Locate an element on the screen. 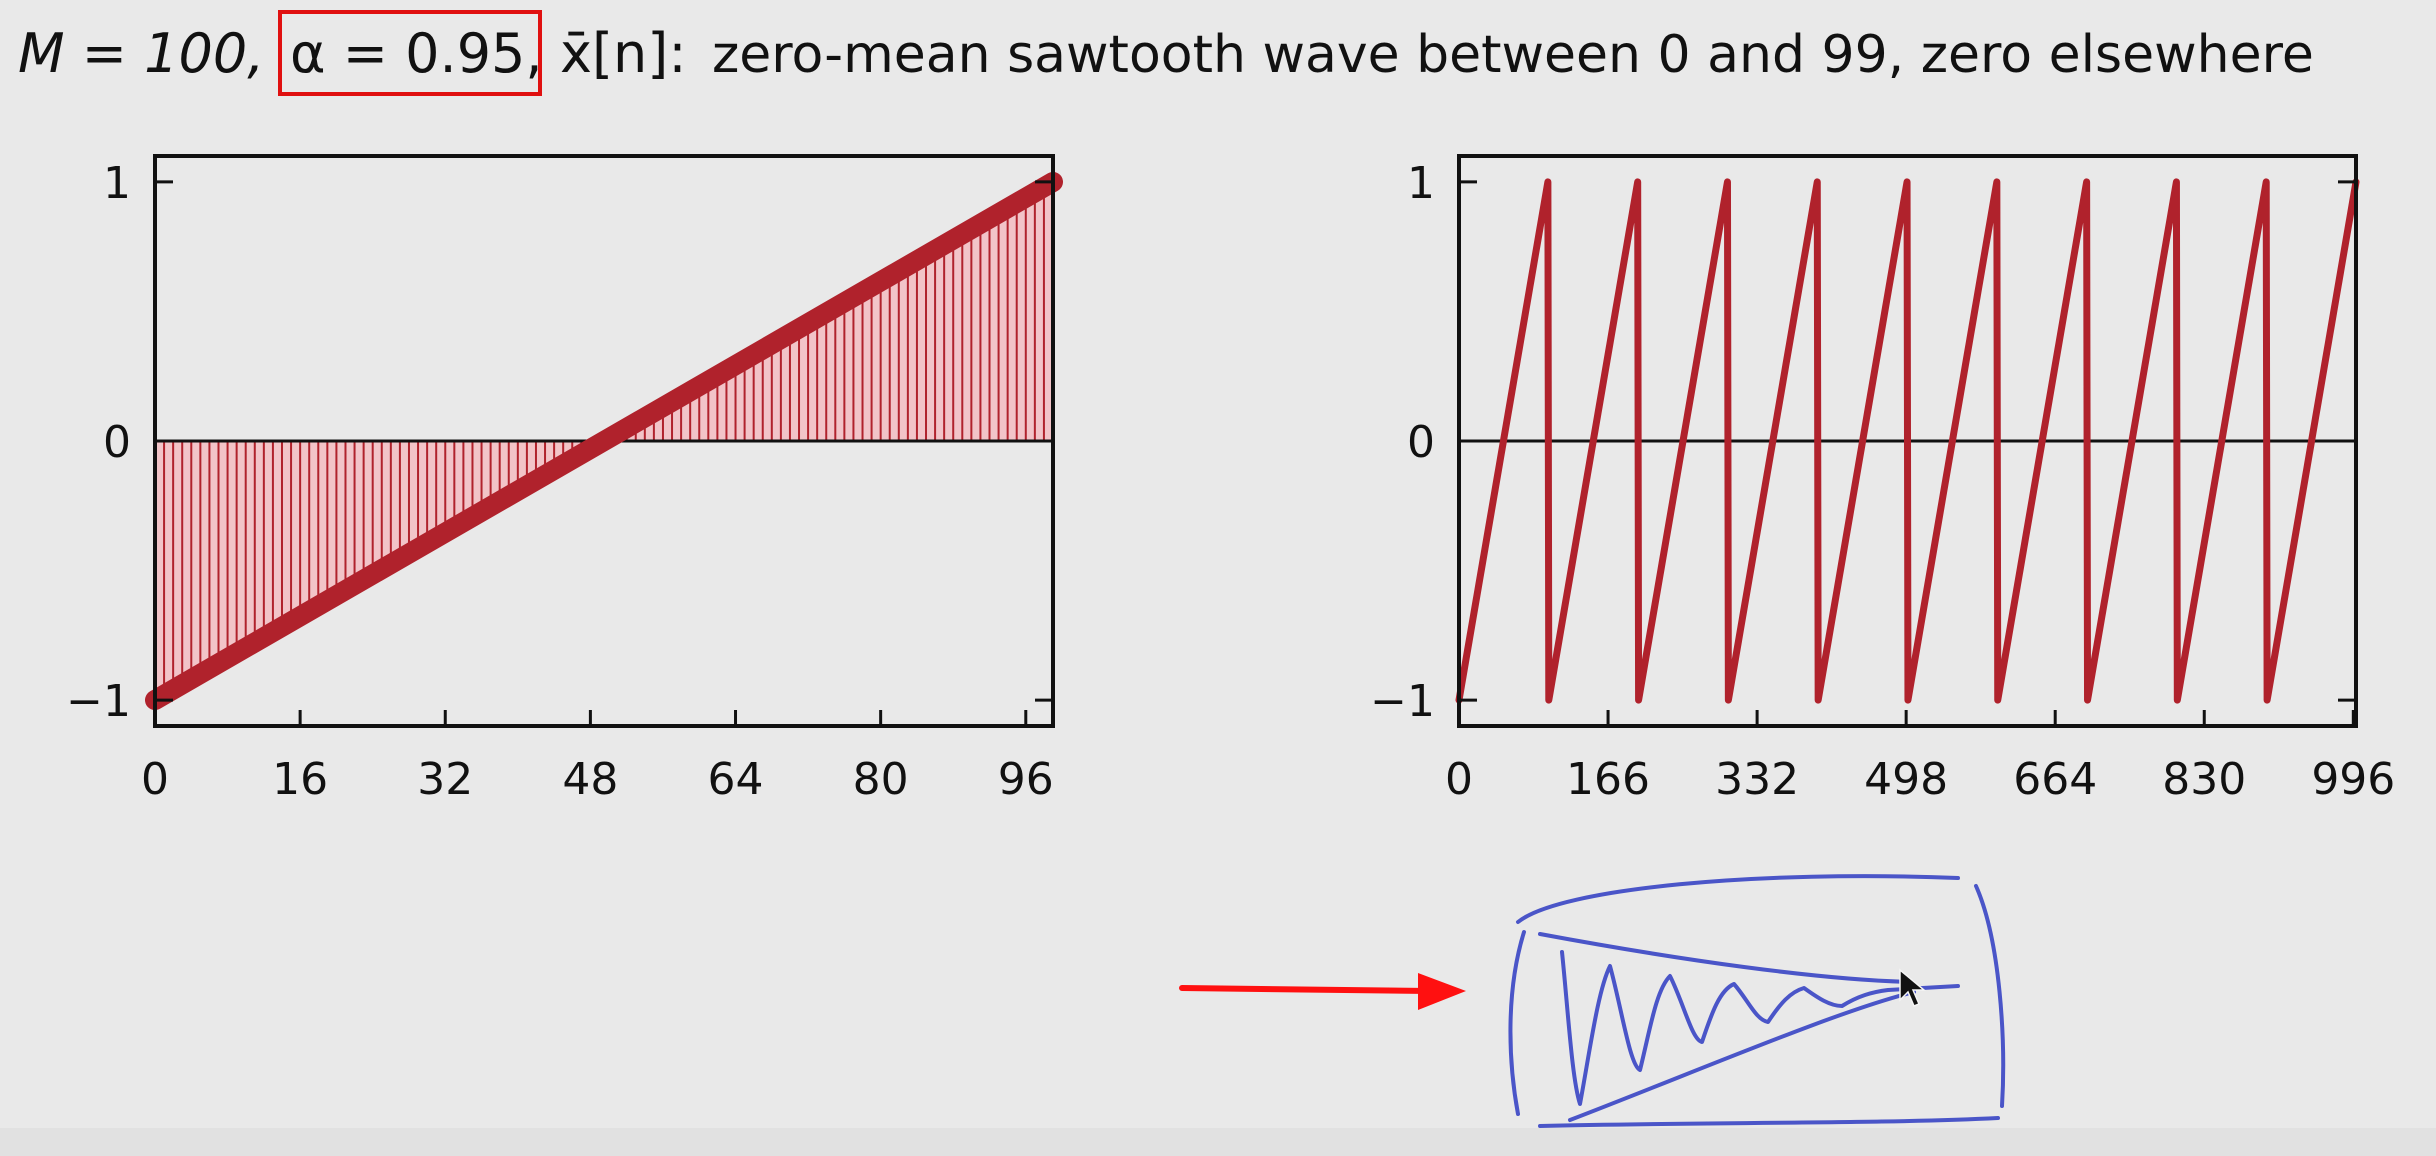 The image size is (2436, 1156). title-m-part: M = 100, is located at coordinates (141, 53).